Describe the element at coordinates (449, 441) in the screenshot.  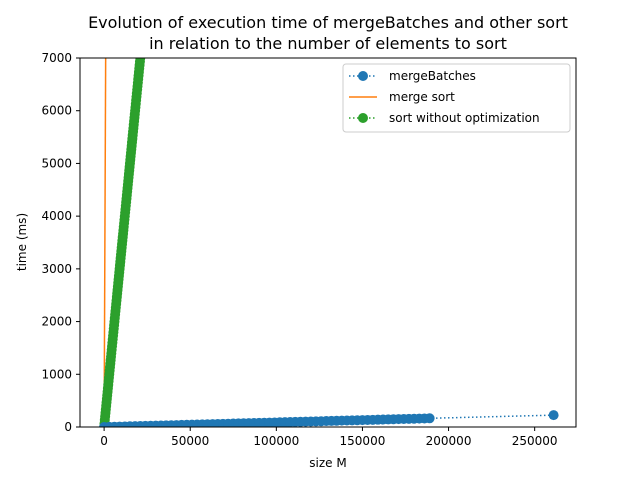
I see `x-tick-label: 200000` at that location.